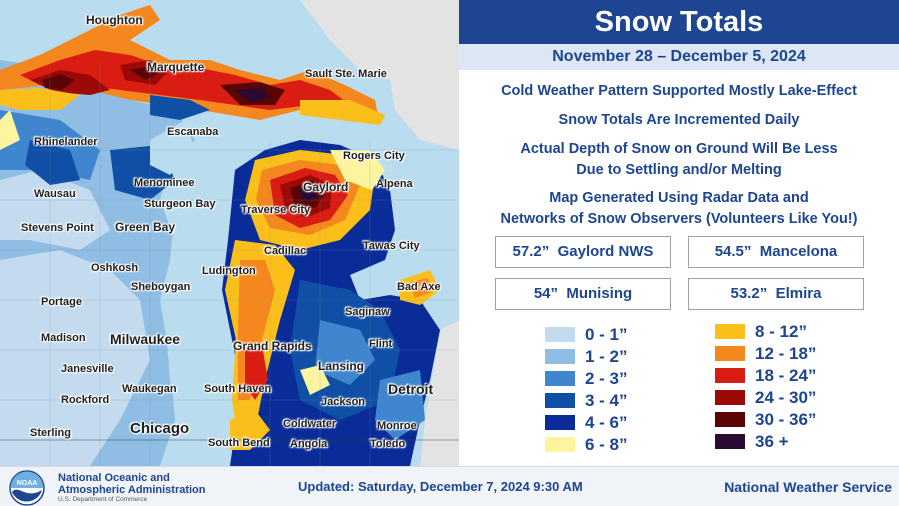  What do you see at coordinates (798, 251) in the screenshot?
I see `total-place: Mancelona` at bounding box center [798, 251].